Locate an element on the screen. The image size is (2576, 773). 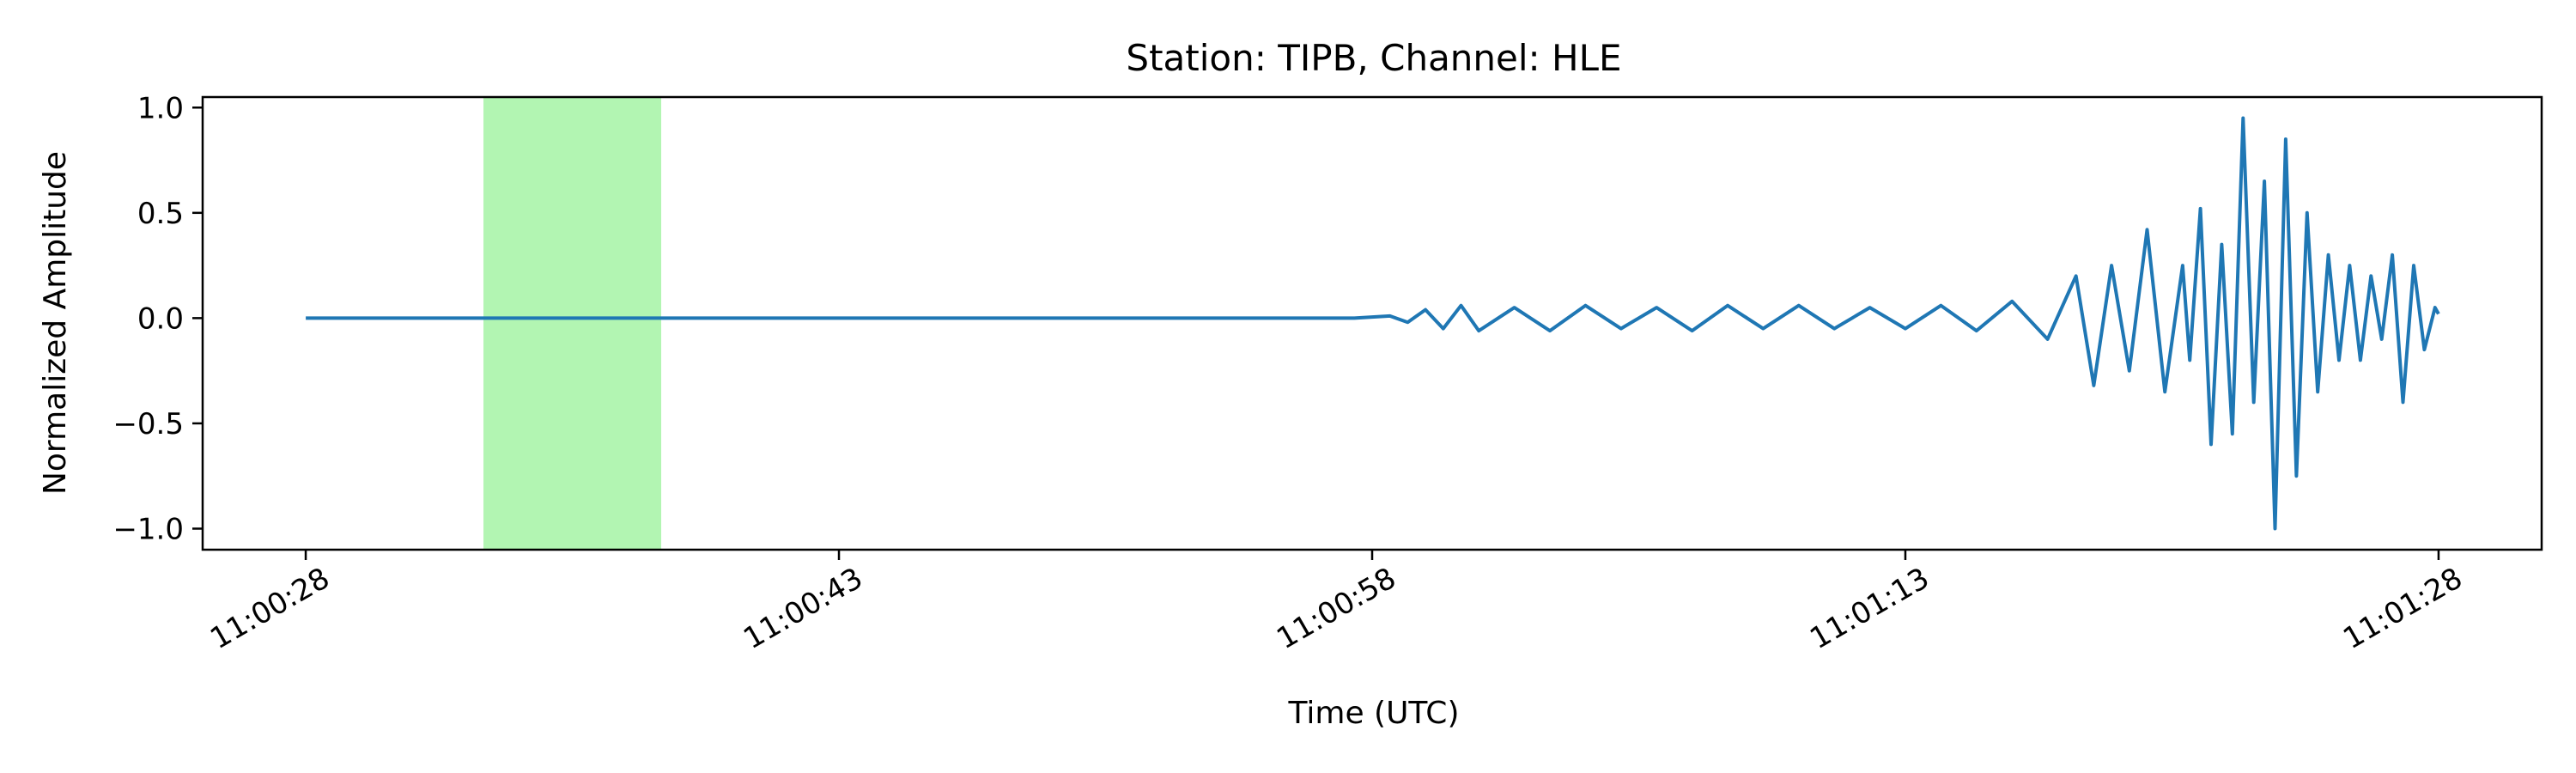
highlight-window is located at coordinates (572, 323).